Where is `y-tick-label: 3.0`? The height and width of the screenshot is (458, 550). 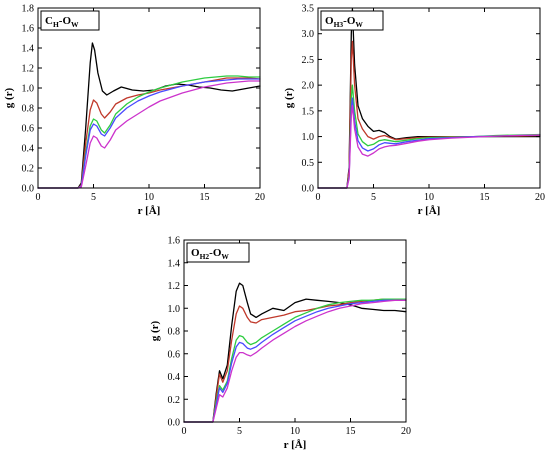
y-tick-label: 3.0 is located at coordinates (308, 34).